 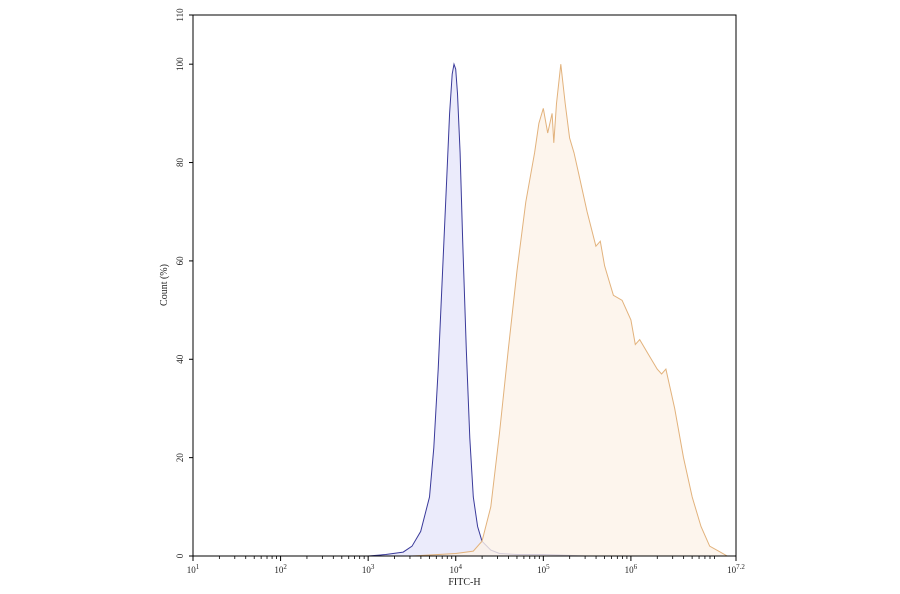 I want to click on y-tick-label: 40, so click(x=180, y=359).